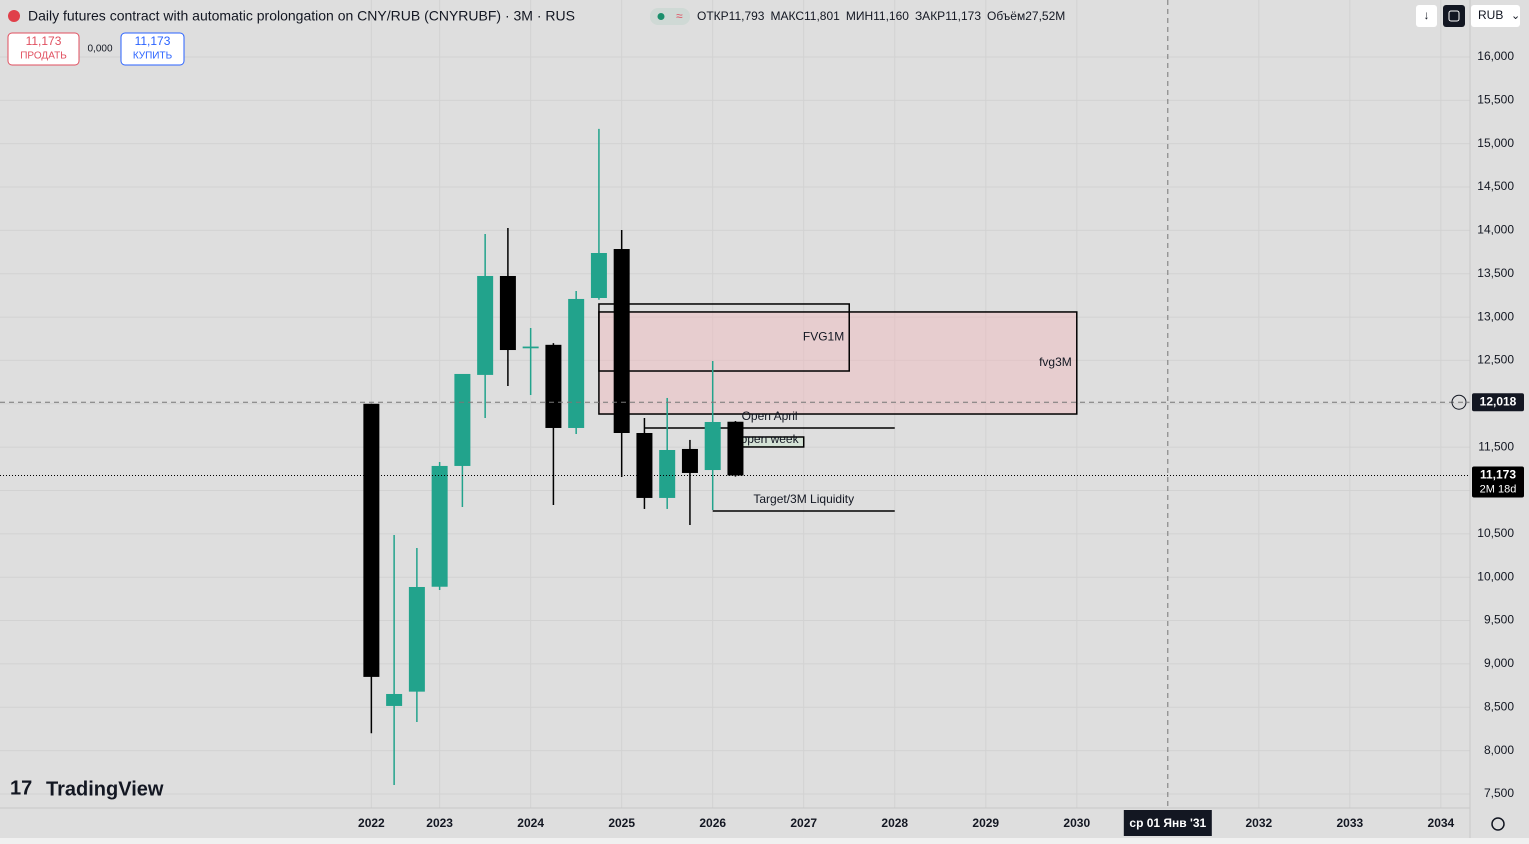 The height and width of the screenshot is (844, 1529). I want to click on toggle-button, so click(1454, 16).